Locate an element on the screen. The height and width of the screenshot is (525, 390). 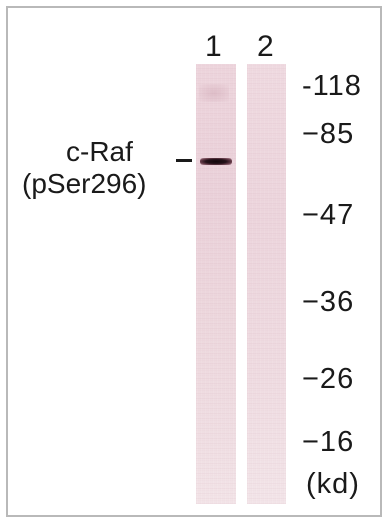
marker-47: −47 is located at coordinates (328, 215).